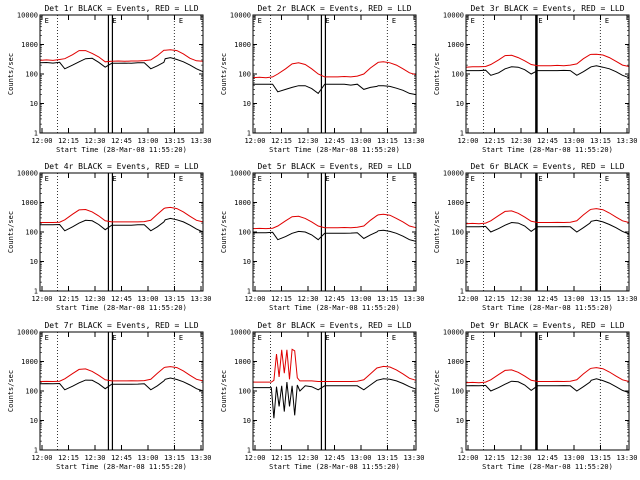 The height and width of the screenshot is (480, 640). I want to click on chart-title: Det 8r BLACK = Events, RED = LLD, so click(334, 325).